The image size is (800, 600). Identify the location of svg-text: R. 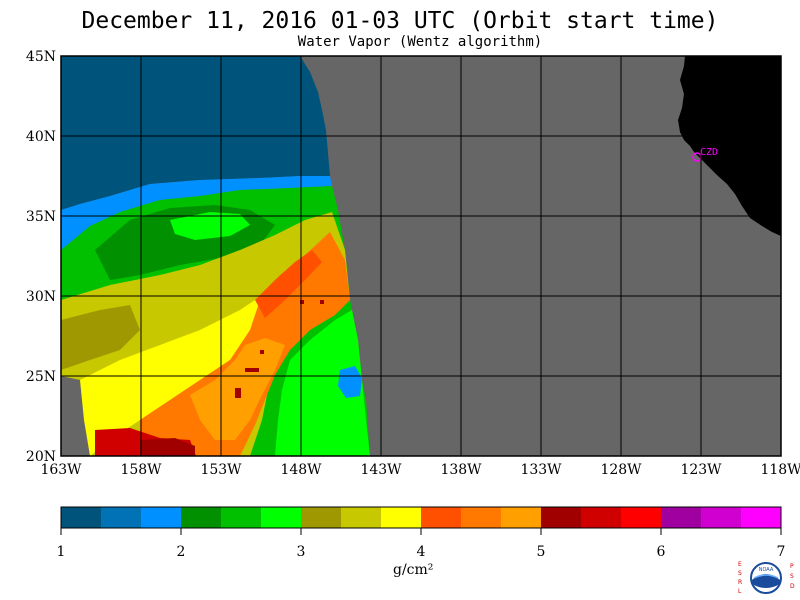
(740, 582).